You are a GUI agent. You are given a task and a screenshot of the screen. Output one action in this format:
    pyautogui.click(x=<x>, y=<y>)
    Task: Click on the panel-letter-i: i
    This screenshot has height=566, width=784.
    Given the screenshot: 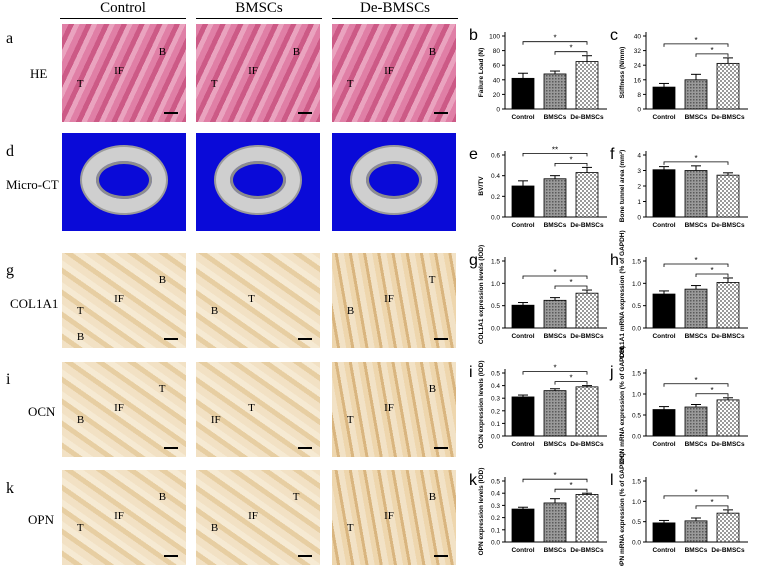 What is the action you would take?
    pyautogui.click(x=471, y=372)
    